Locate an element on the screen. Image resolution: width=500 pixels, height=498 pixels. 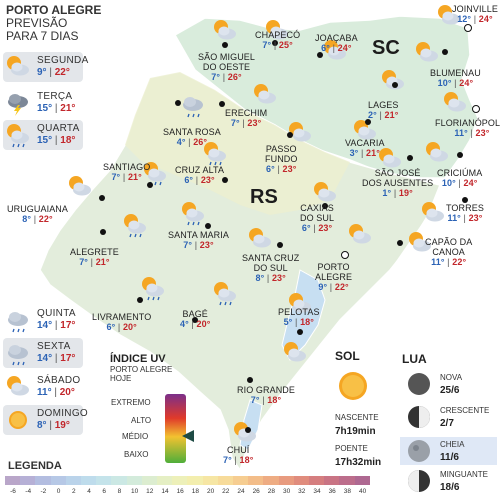
city-label-pelotas: PELOTAS 5° | 18° is located at coordinates (299, 317).